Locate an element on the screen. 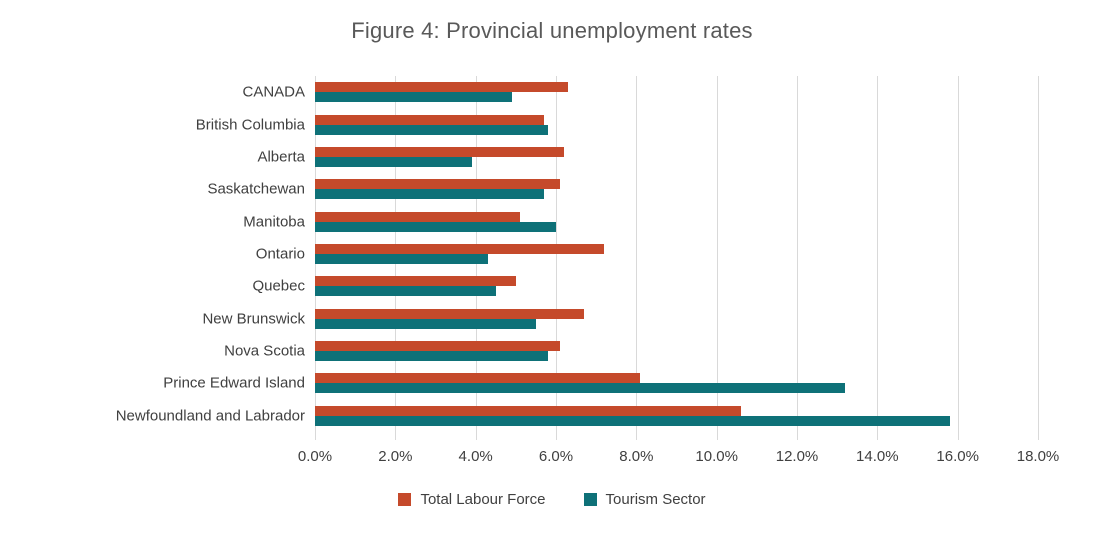 The height and width of the screenshot is (541, 1104). category-label: British Columbia is located at coordinates (250, 125).